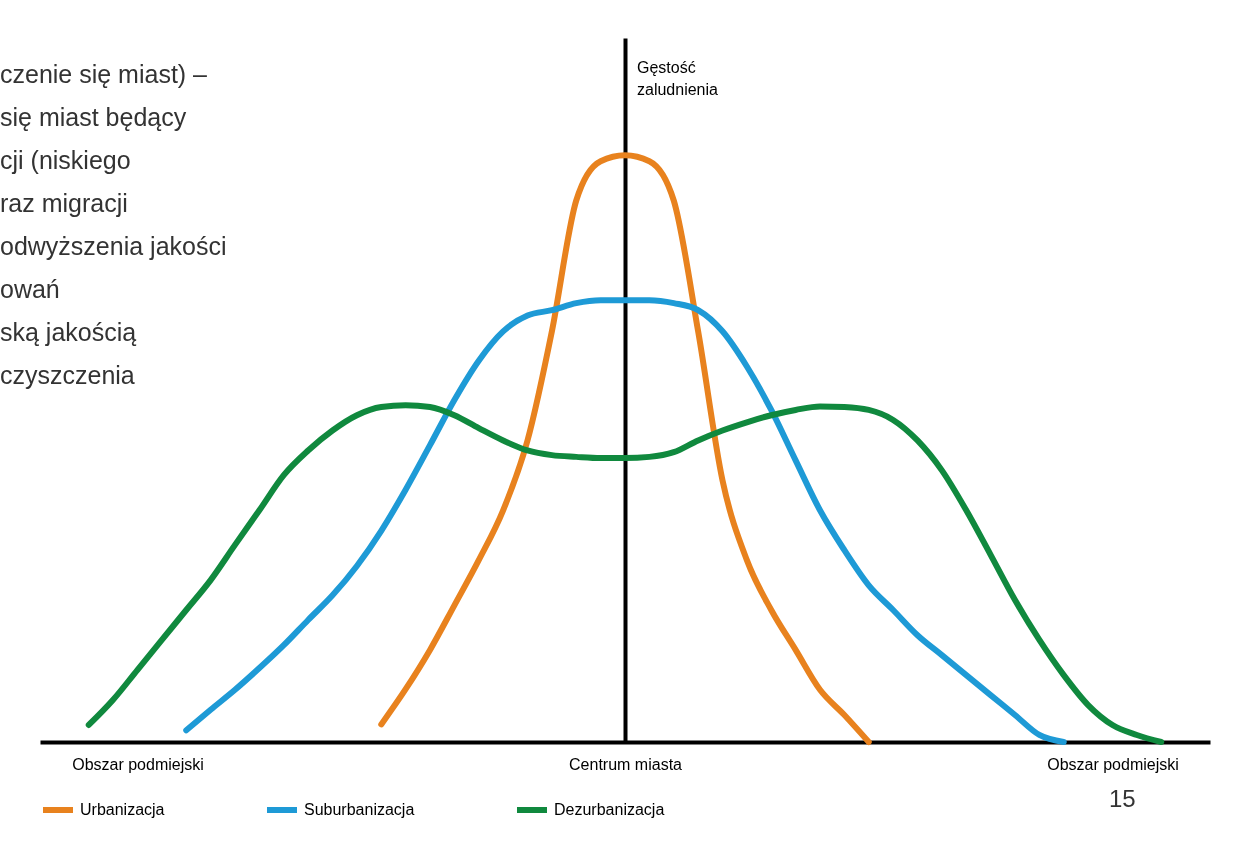 The width and height of the screenshot is (1234, 853). What do you see at coordinates (122, 809) in the screenshot?
I see `legend-label: Urbanizacja` at bounding box center [122, 809].